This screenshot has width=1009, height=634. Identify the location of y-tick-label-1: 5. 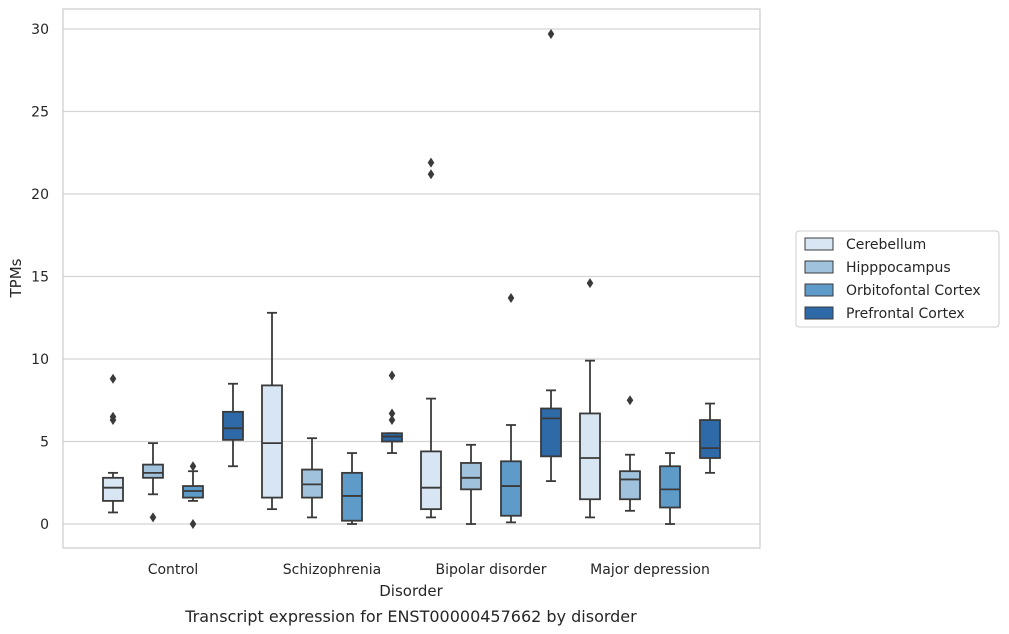
(44, 443).